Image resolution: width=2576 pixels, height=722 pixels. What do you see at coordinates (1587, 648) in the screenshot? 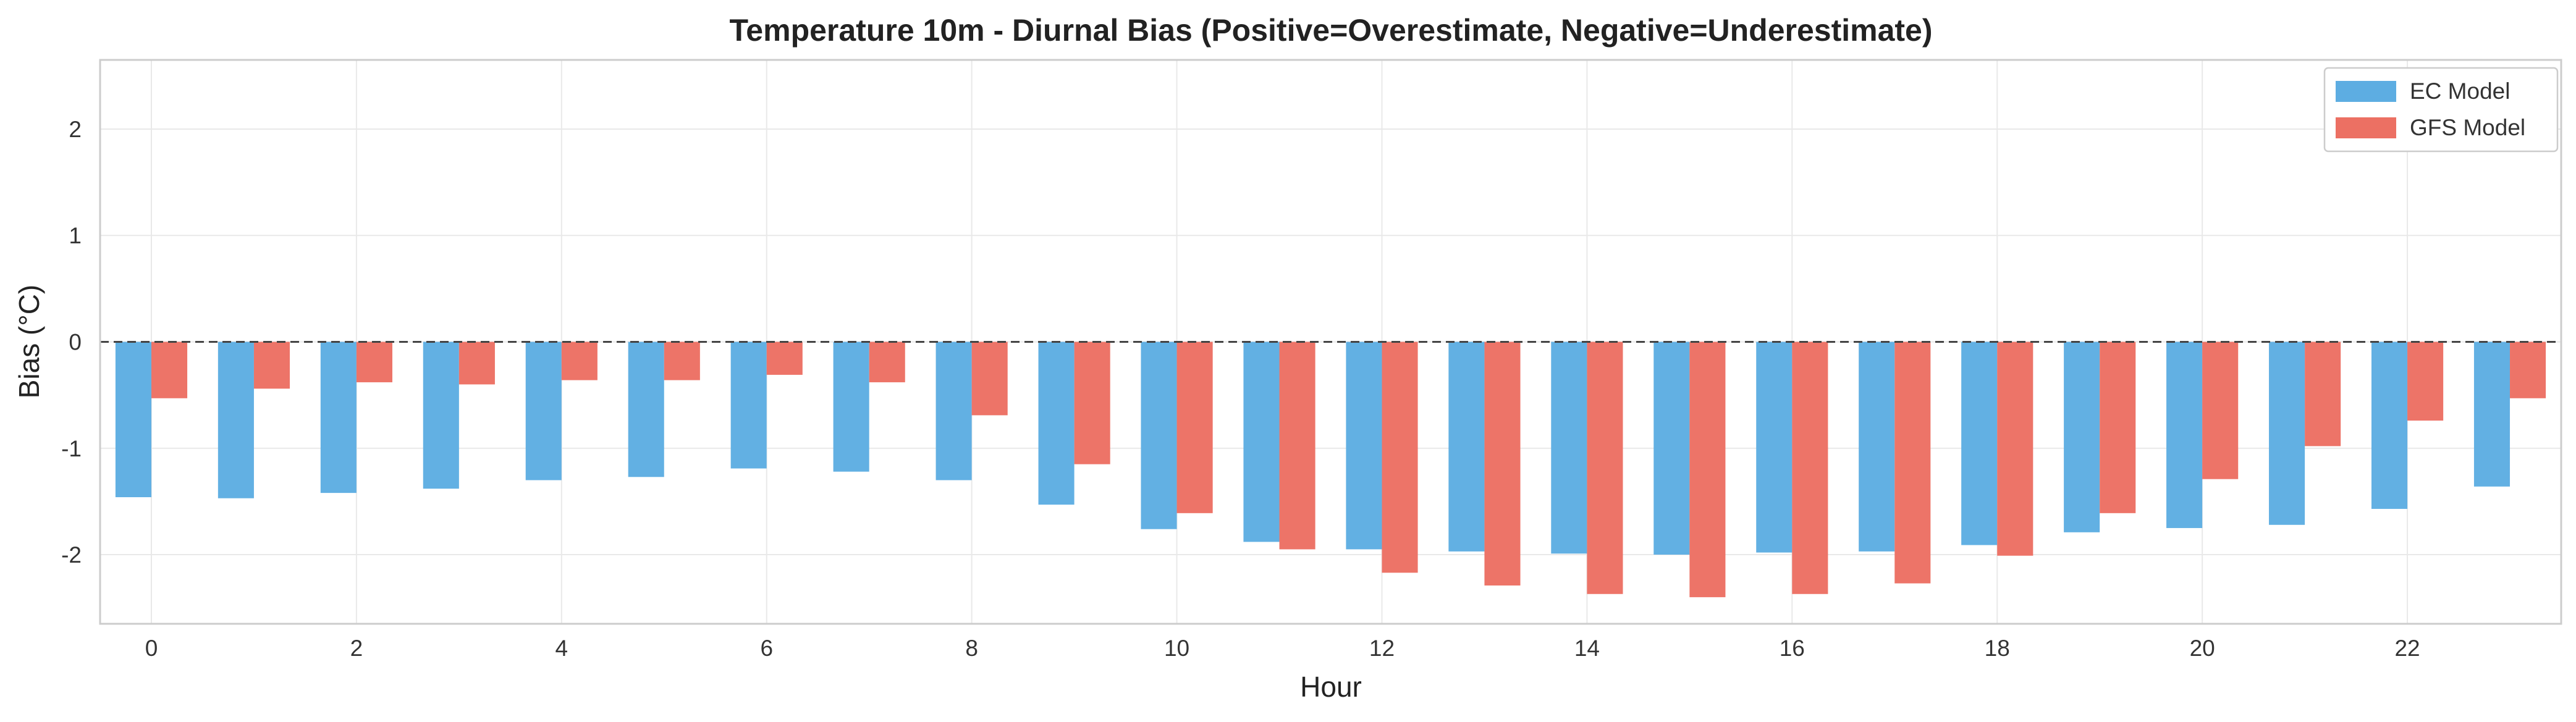
I see `x-tick-label: 14` at bounding box center [1587, 648].